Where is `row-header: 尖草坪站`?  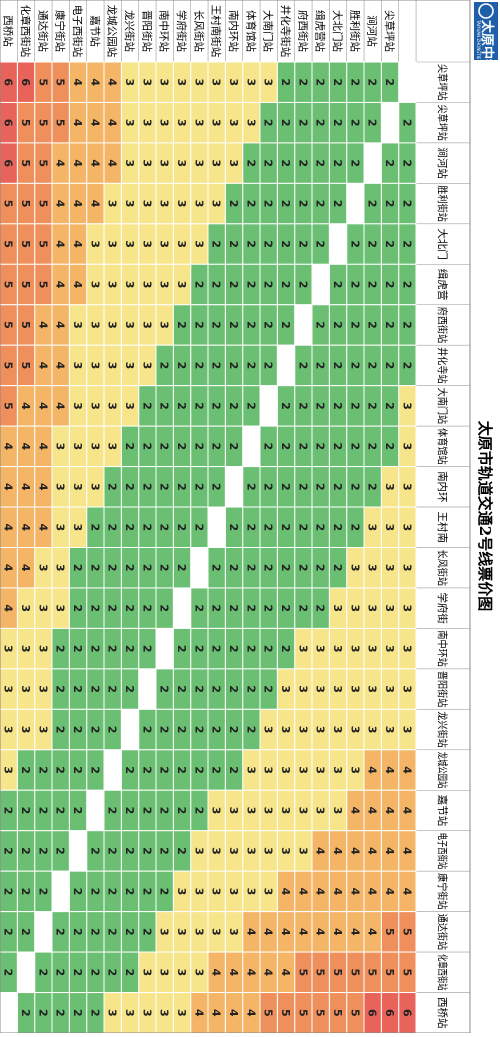 row-header: 尖草坪站 is located at coordinates (389, 31).